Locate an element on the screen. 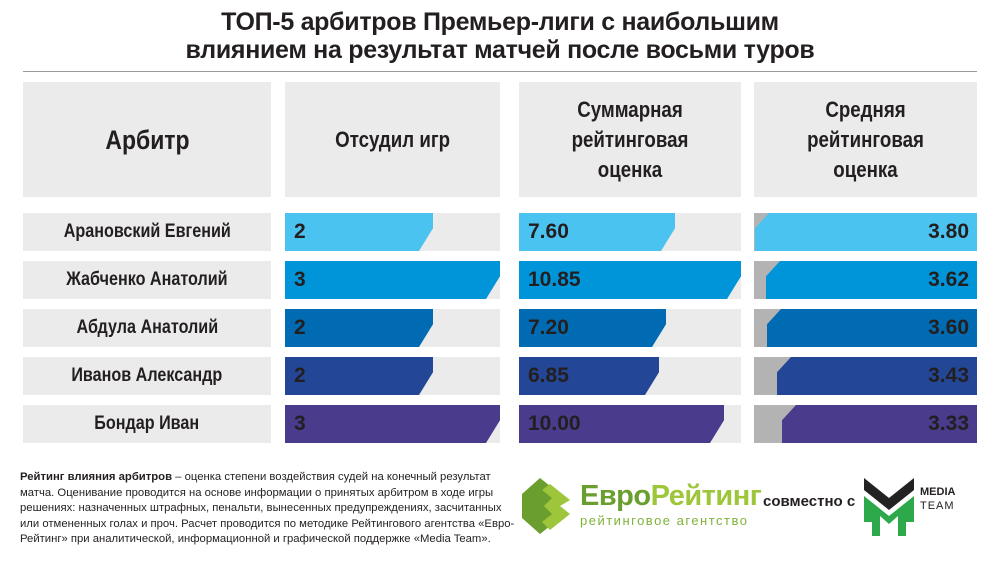 The height and width of the screenshot is (564, 1000). header-referee: Арбитр is located at coordinates (147, 139).